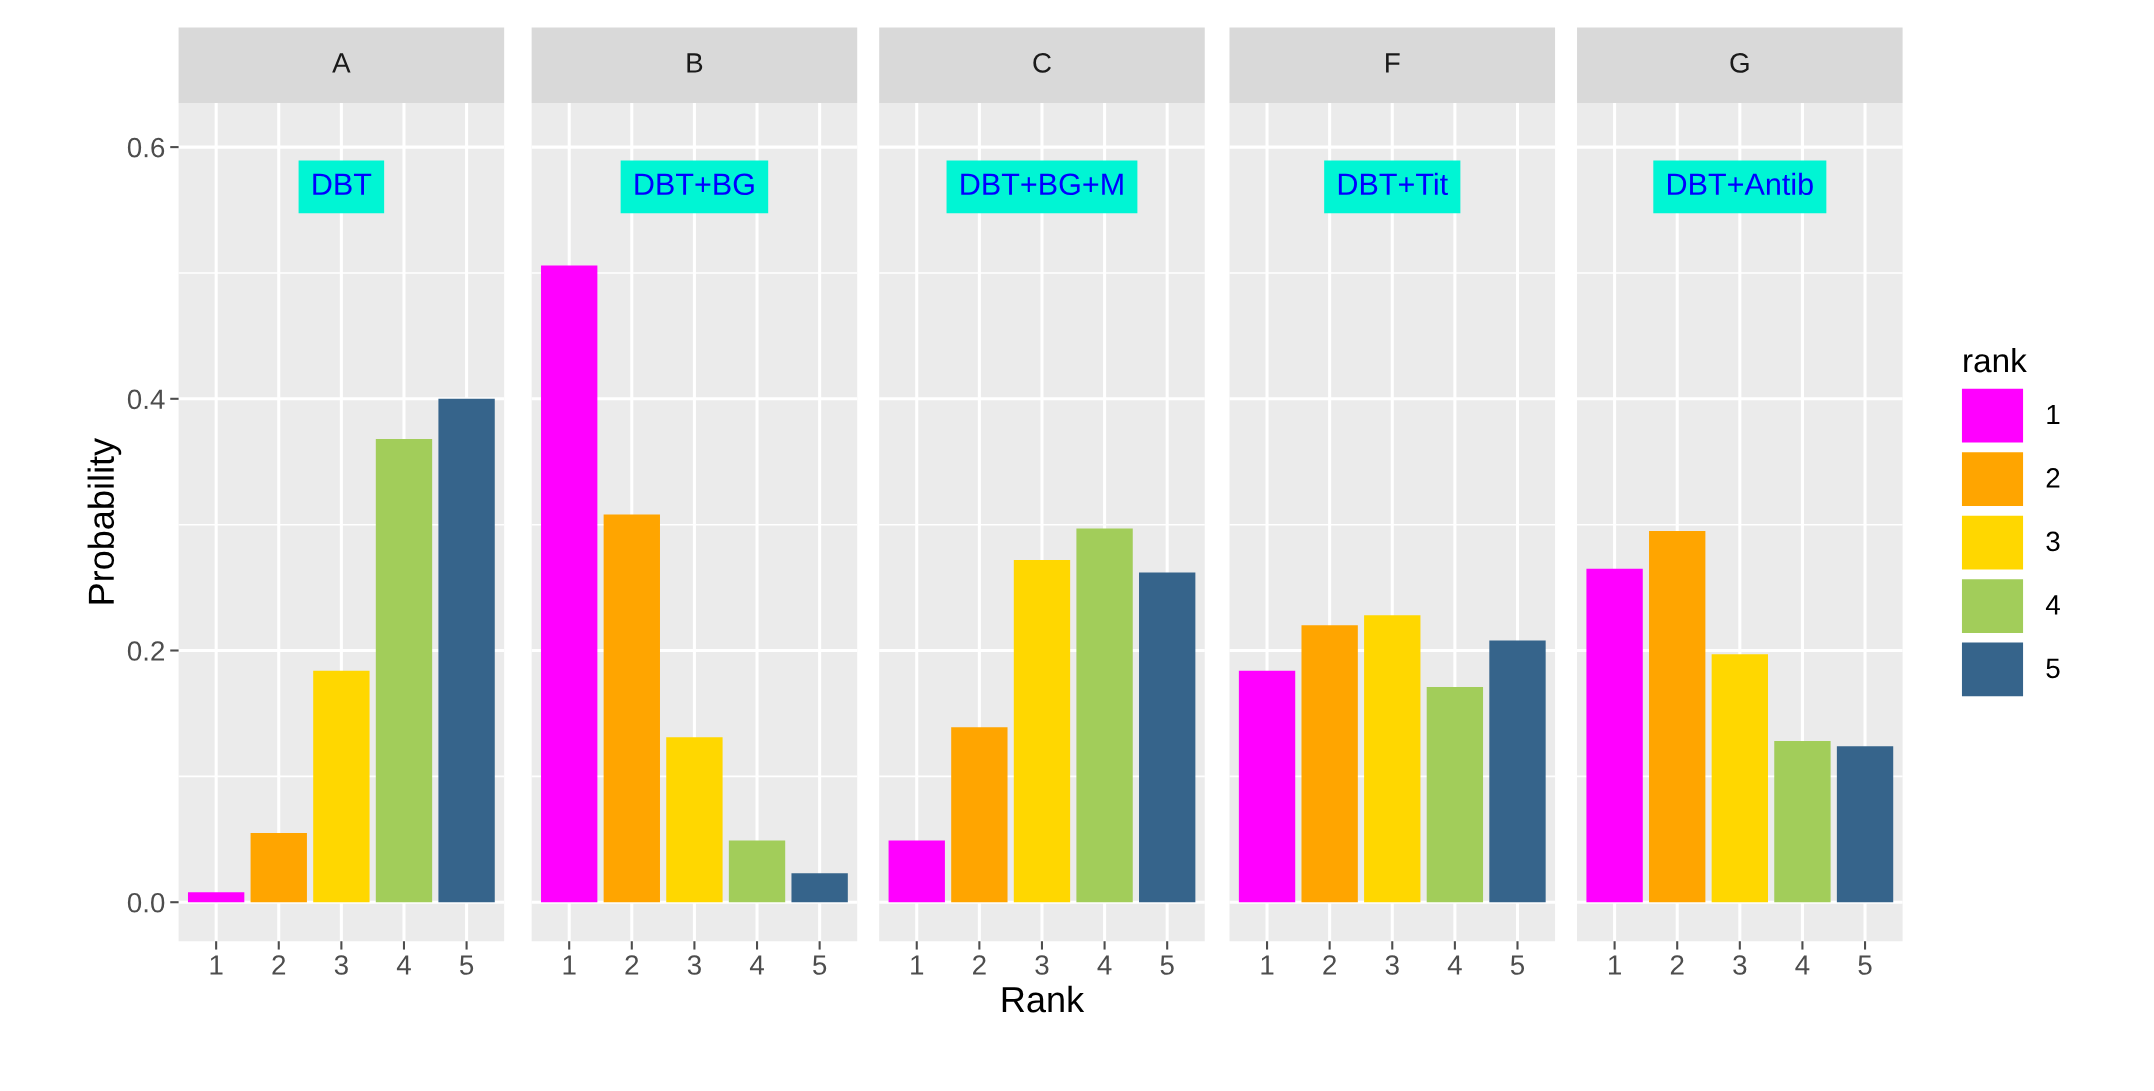 The width and height of the screenshot is (2154, 1091). What do you see at coordinates (146, 902) in the screenshot?
I see `y-tick-label: 0.0` at bounding box center [146, 902].